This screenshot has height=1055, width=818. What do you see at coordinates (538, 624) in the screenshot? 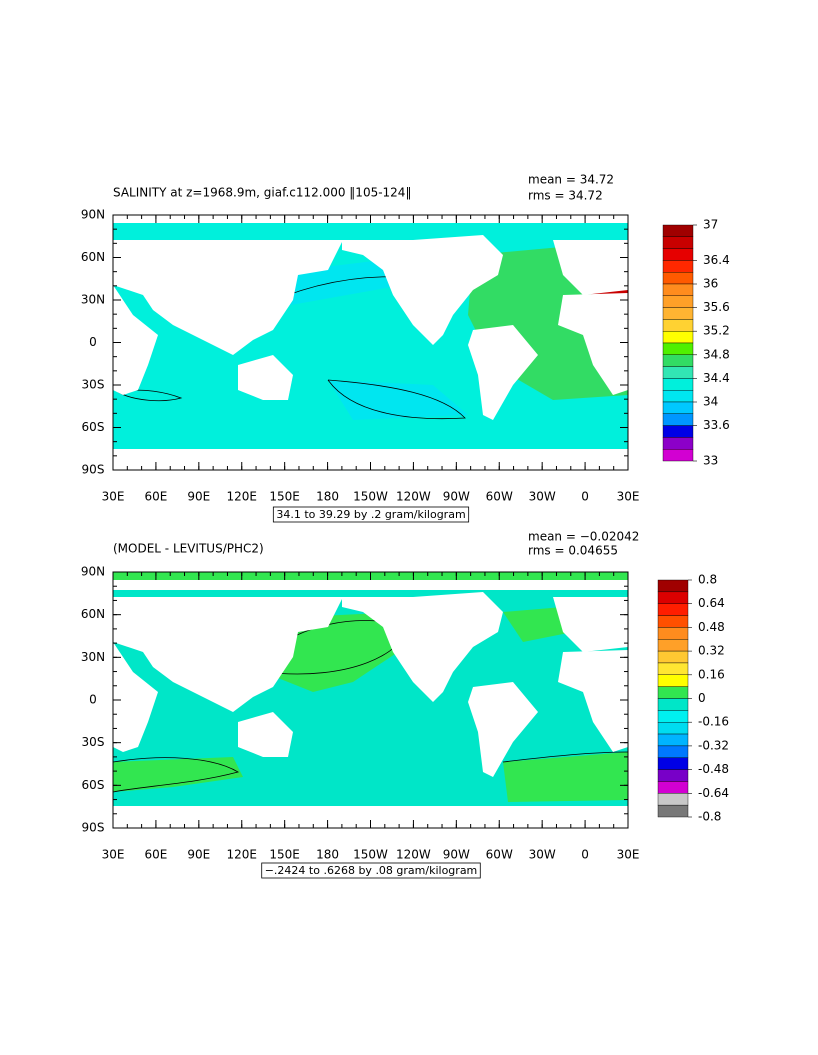
I see `atlantic-anomaly` at bounding box center [538, 624].